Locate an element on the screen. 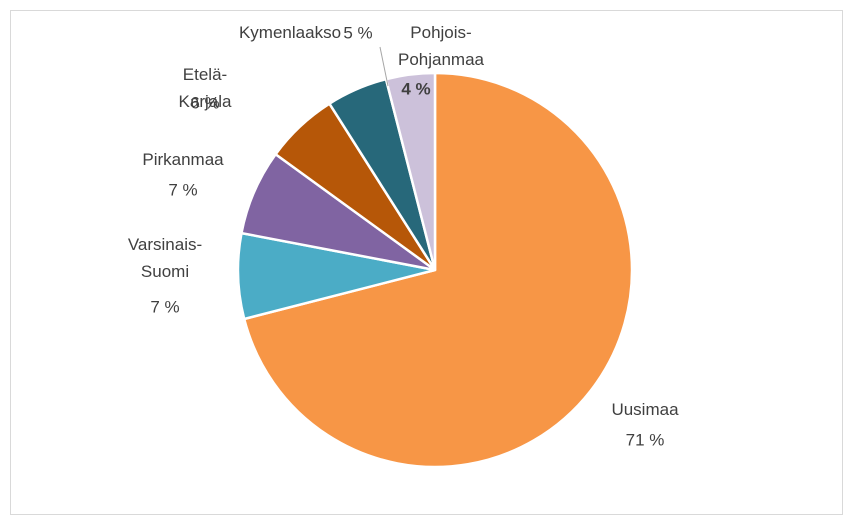 Image resolution: width=854 pixels, height=525 pixels. data-label: Uusimaa is located at coordinates (645, 409).